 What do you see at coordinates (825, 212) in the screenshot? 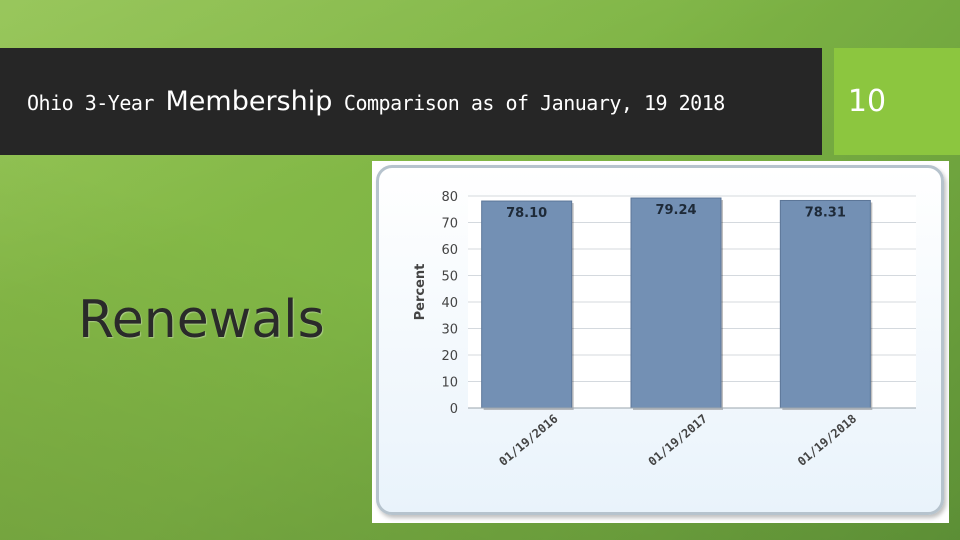
I see `bar-value-label: 78.31` at bounding box center [825, 212].